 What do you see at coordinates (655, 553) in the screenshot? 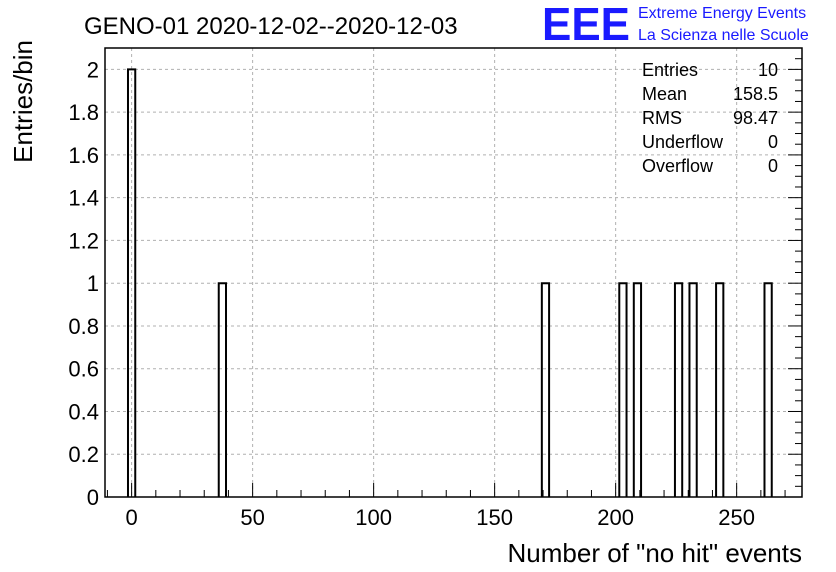
I see `x-axis-label: Number of "no hit" events` at bounding box center [655, 553].